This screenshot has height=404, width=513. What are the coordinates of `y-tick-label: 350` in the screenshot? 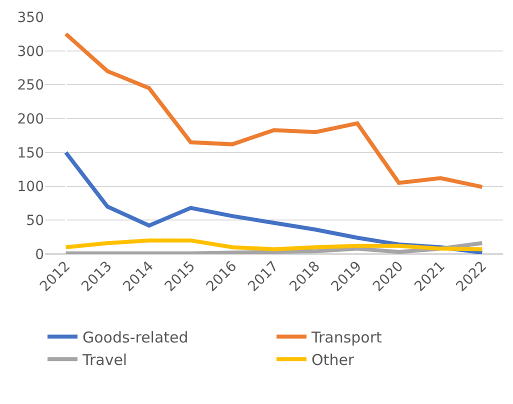 It's located at (30, 18).